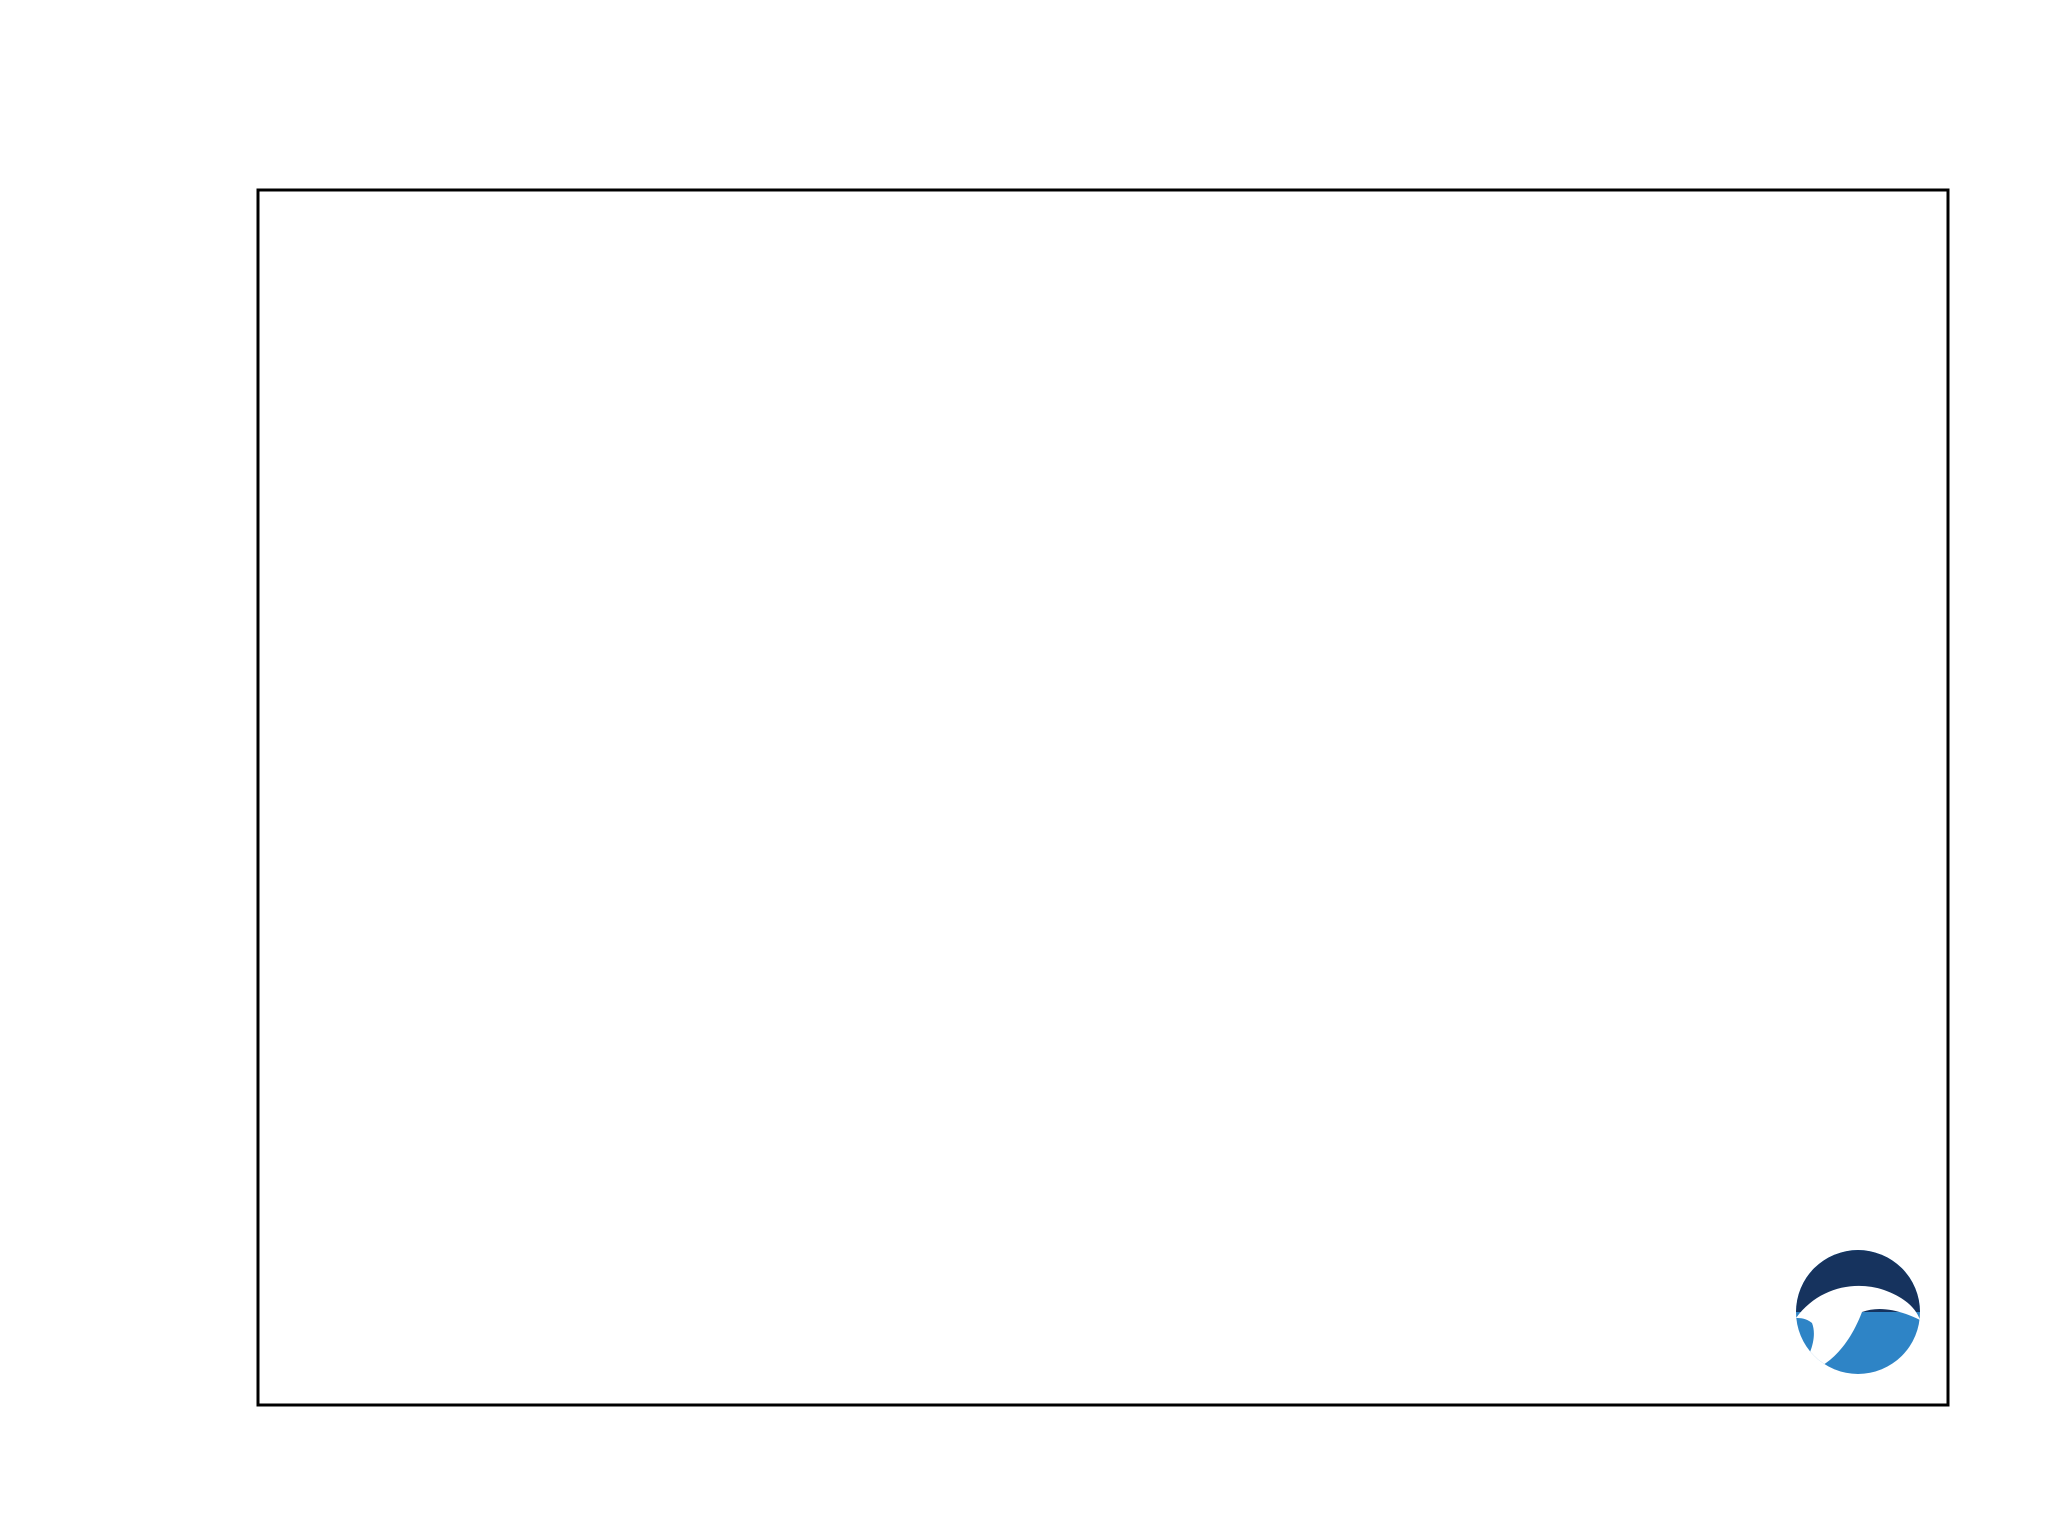  Describe the element at coordinates (1858, 1329) in the screenshot. I see `noaa-seagull-icon` at that location.